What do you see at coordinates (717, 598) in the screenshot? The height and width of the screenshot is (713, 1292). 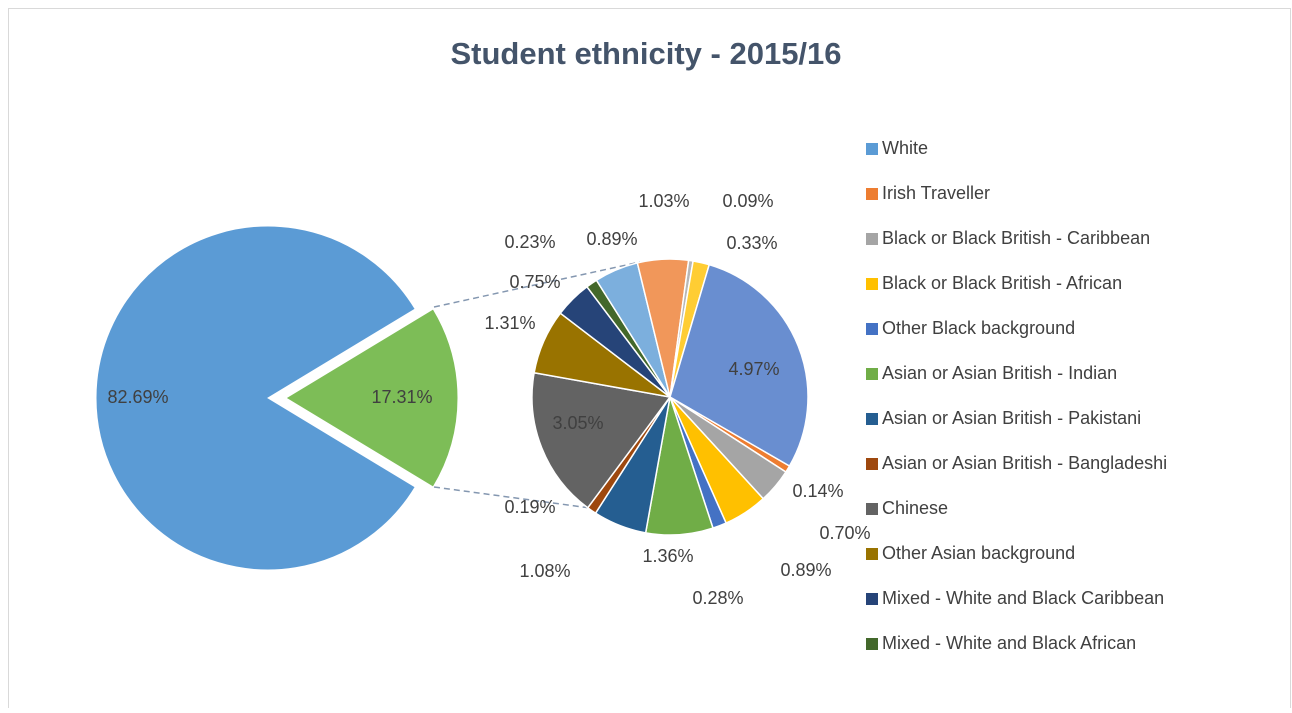 I see `data-label: 0.28%` at bounding box center [717, 598].